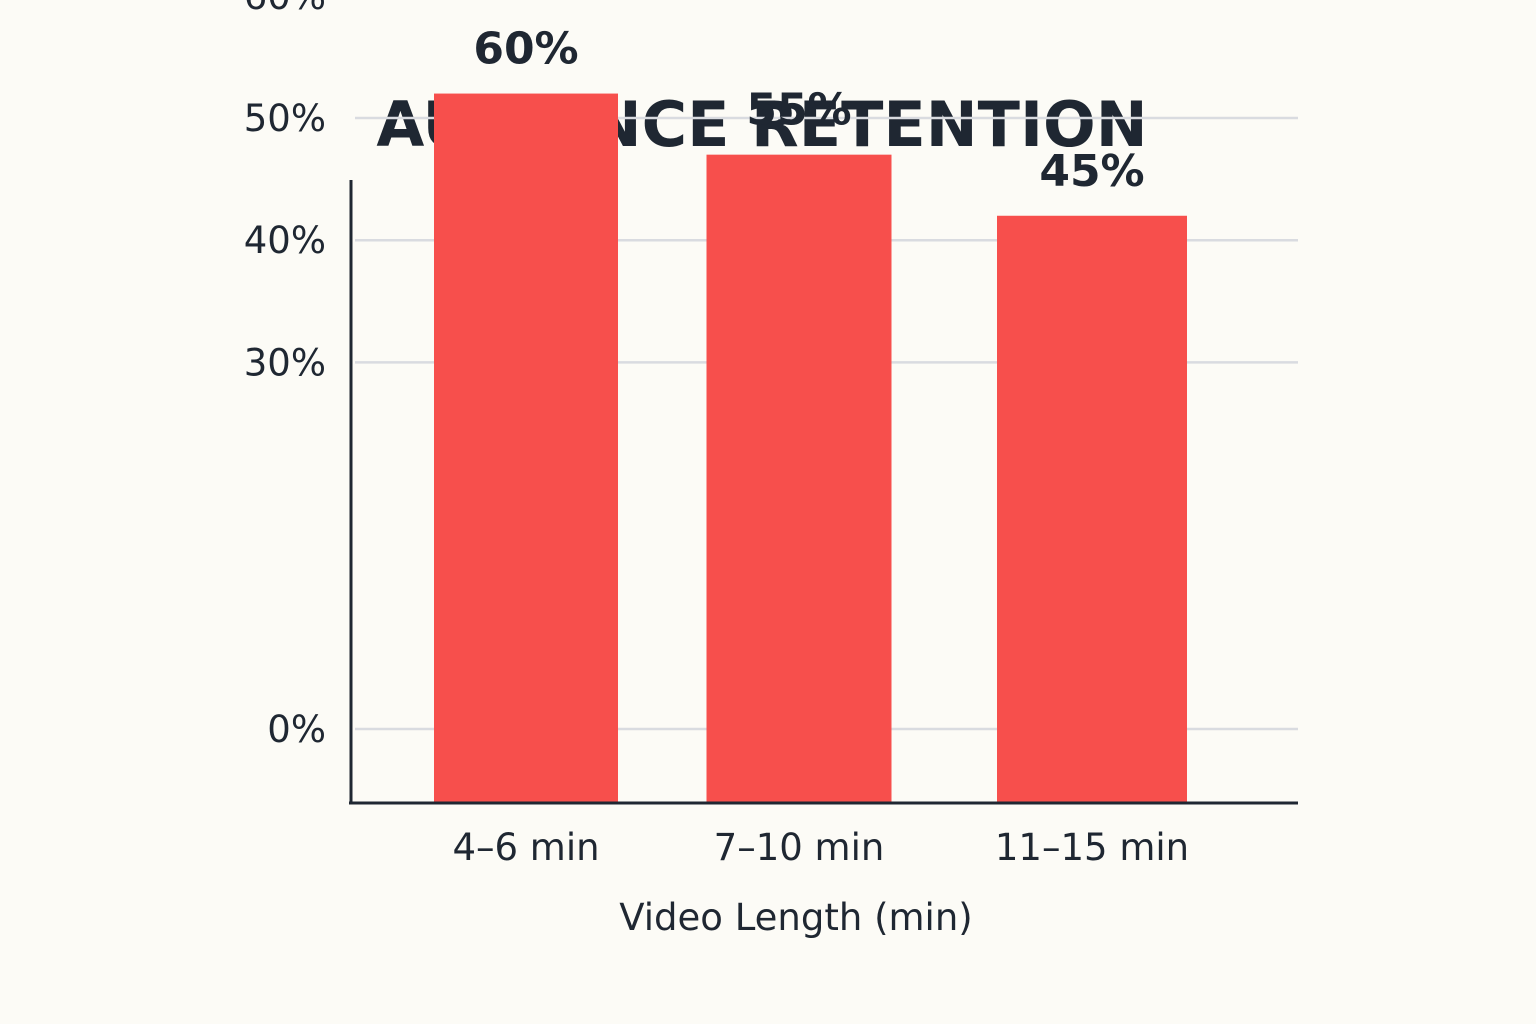 This screenshot has height=1024, width=1536. Describe the element at coordinates (525, 49) in the screenshot. I see `data-label-1: 60%` at that location.